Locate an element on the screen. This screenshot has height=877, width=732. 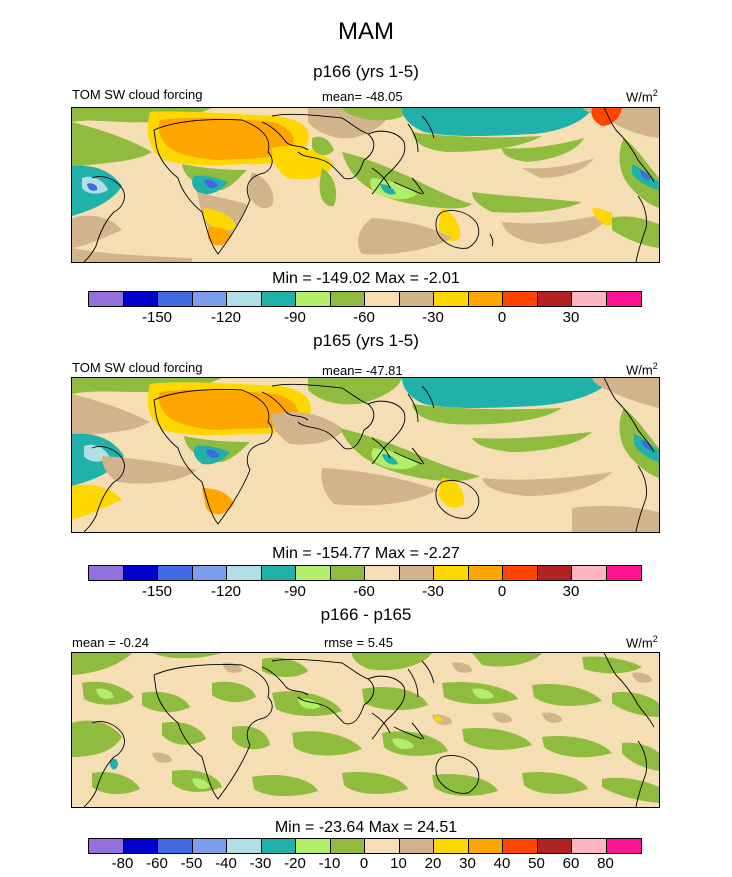
panel-2-colorbar is located at coordinates (365, 573).